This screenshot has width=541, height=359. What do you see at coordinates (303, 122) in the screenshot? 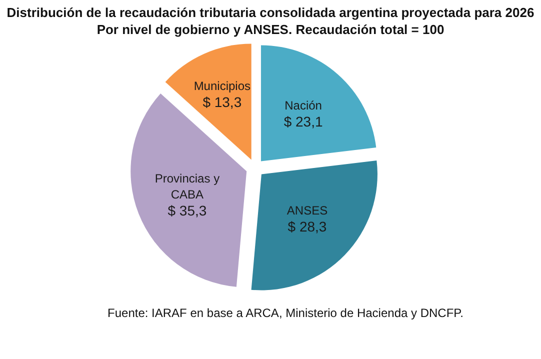
I see `data-label: $ 23,1` at bounding box center [303, 122].